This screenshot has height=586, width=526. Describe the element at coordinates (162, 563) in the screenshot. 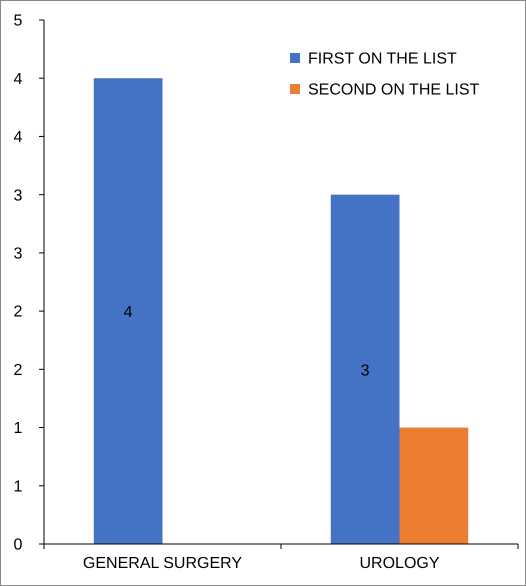

I see `x-tick-label: GENERAL SURGERY` at that location.